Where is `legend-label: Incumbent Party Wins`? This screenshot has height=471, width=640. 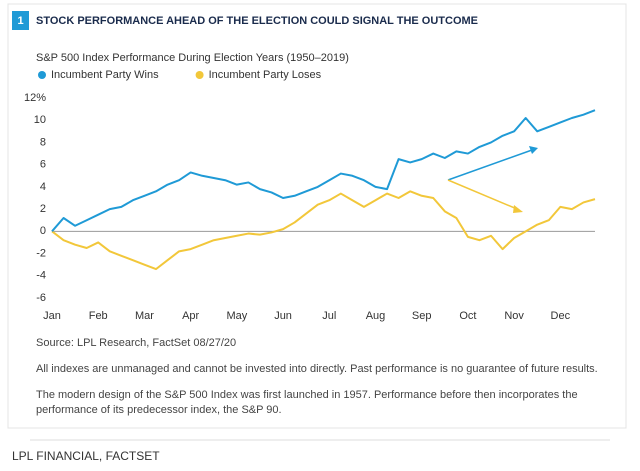 legend-label: Incumbent Party Wins is located at coordinates (105, 75).